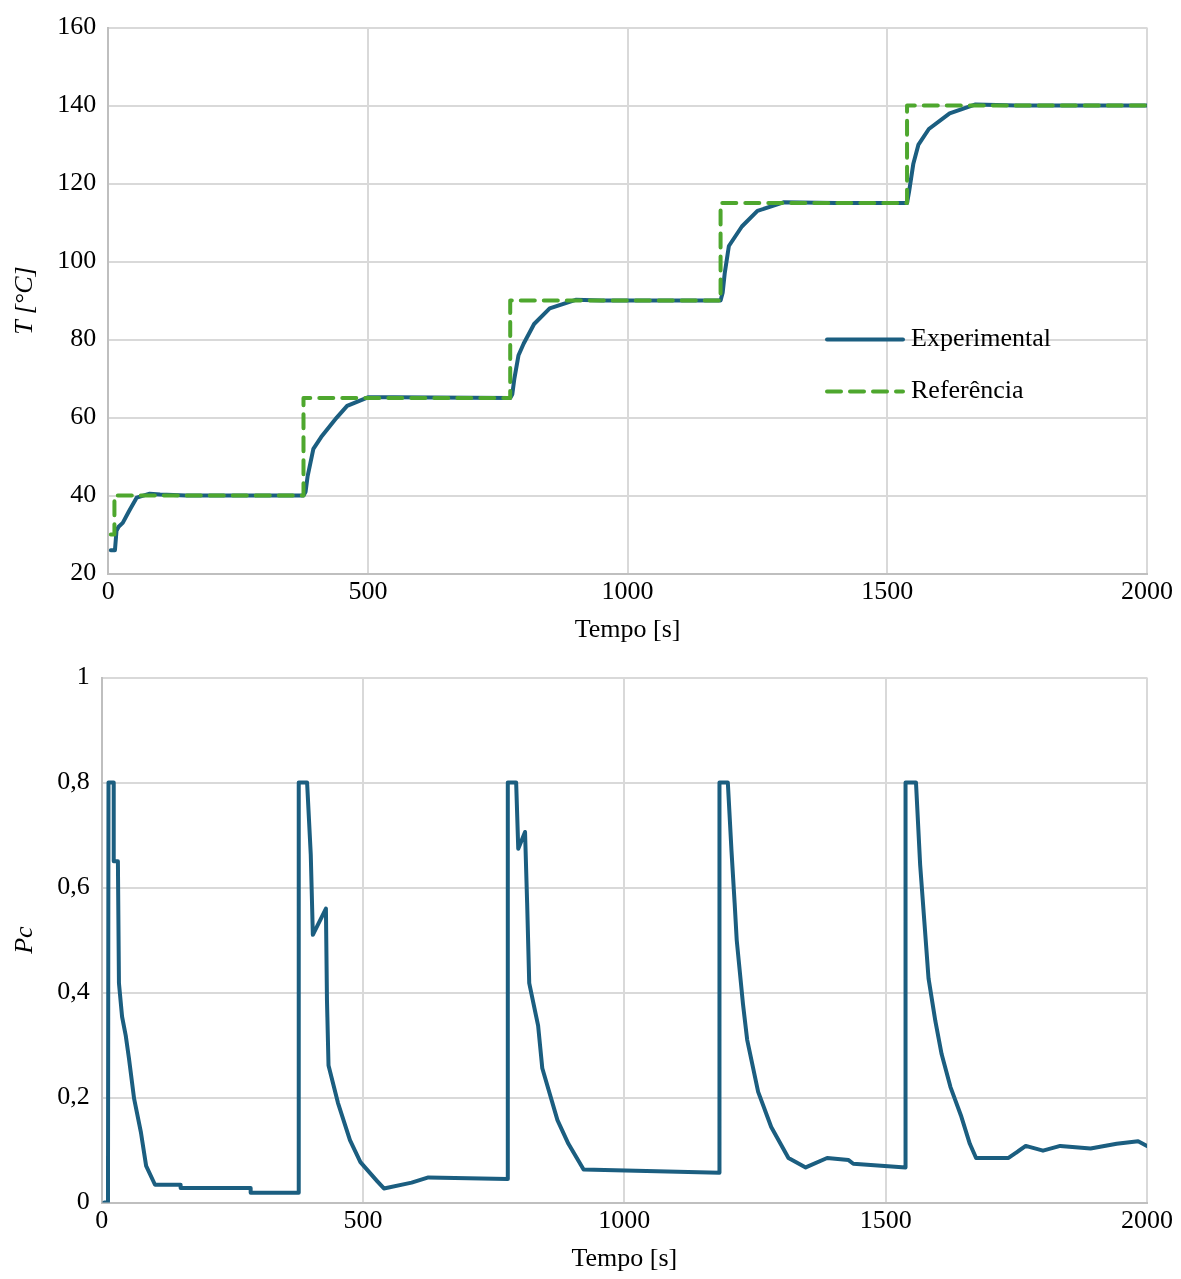 The height and width of the screenshot is (1279, 1181). What do you see at coordinates (83, 416) in the screenshot?
I see `y-tick-label: 60` at bounding box center [83, 416].